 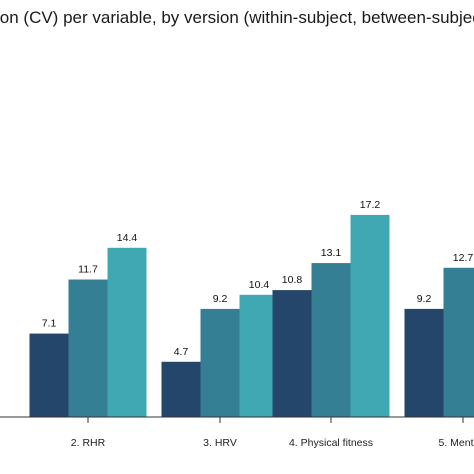 What do you see at coordinates (127, 238) in the screenshot?
I see `value-label-1-2: 14.4` at bounding box center [127, 238].